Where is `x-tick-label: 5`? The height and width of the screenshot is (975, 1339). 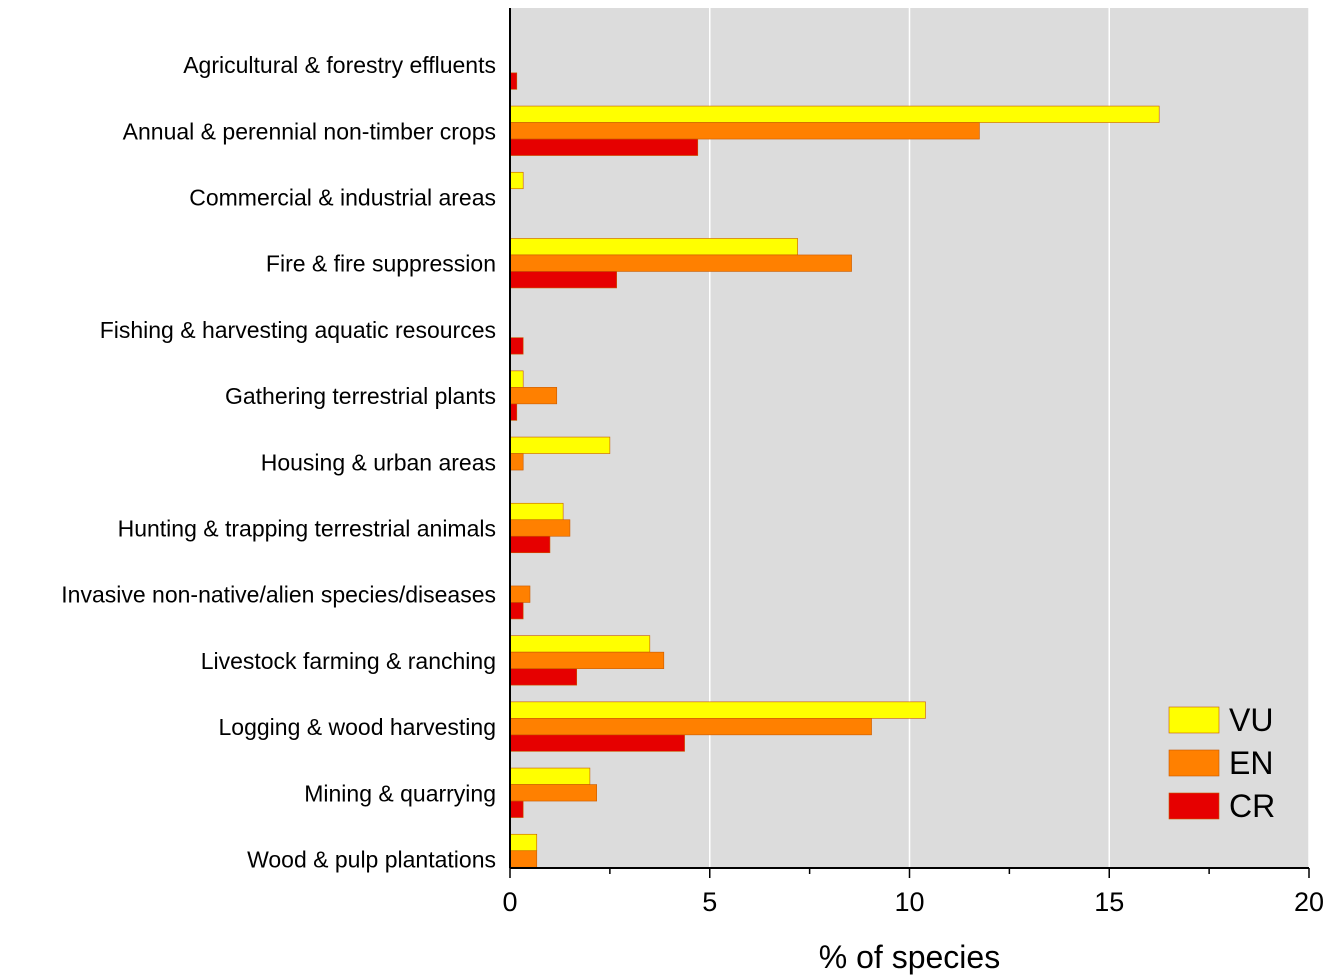 x-tick-label: 5 is located at coordinates (709, 902).